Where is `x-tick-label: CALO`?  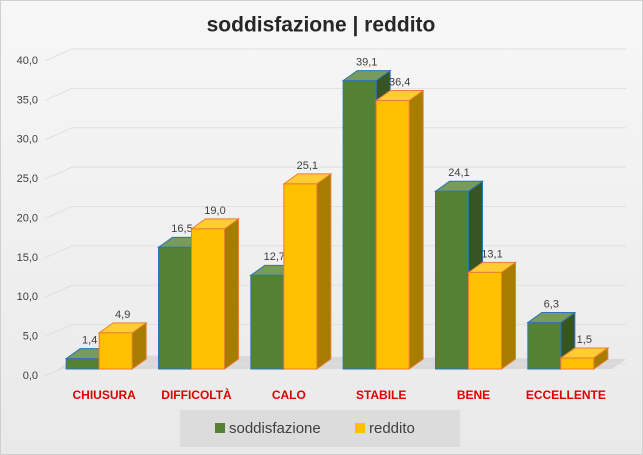 x-tick-label: CALO is located at coordinates (289, 395).